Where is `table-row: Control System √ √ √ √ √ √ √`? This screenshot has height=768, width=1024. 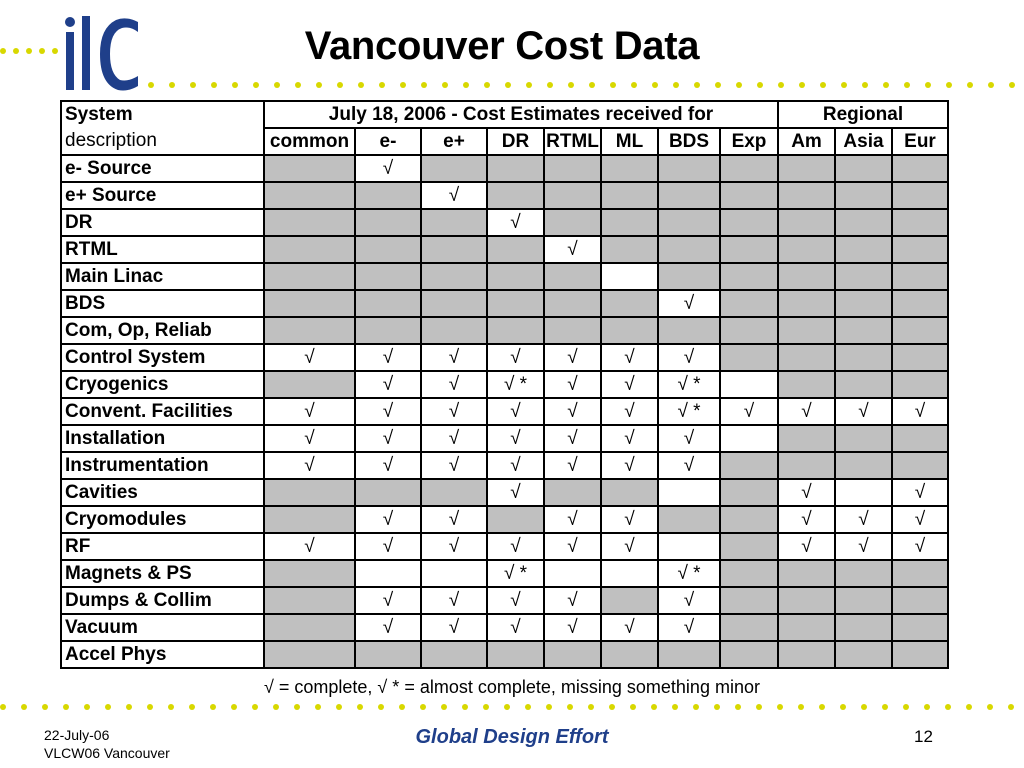 table-row: Control System √ √ √ √ √ √ √ is located at coordinates (504, 357).